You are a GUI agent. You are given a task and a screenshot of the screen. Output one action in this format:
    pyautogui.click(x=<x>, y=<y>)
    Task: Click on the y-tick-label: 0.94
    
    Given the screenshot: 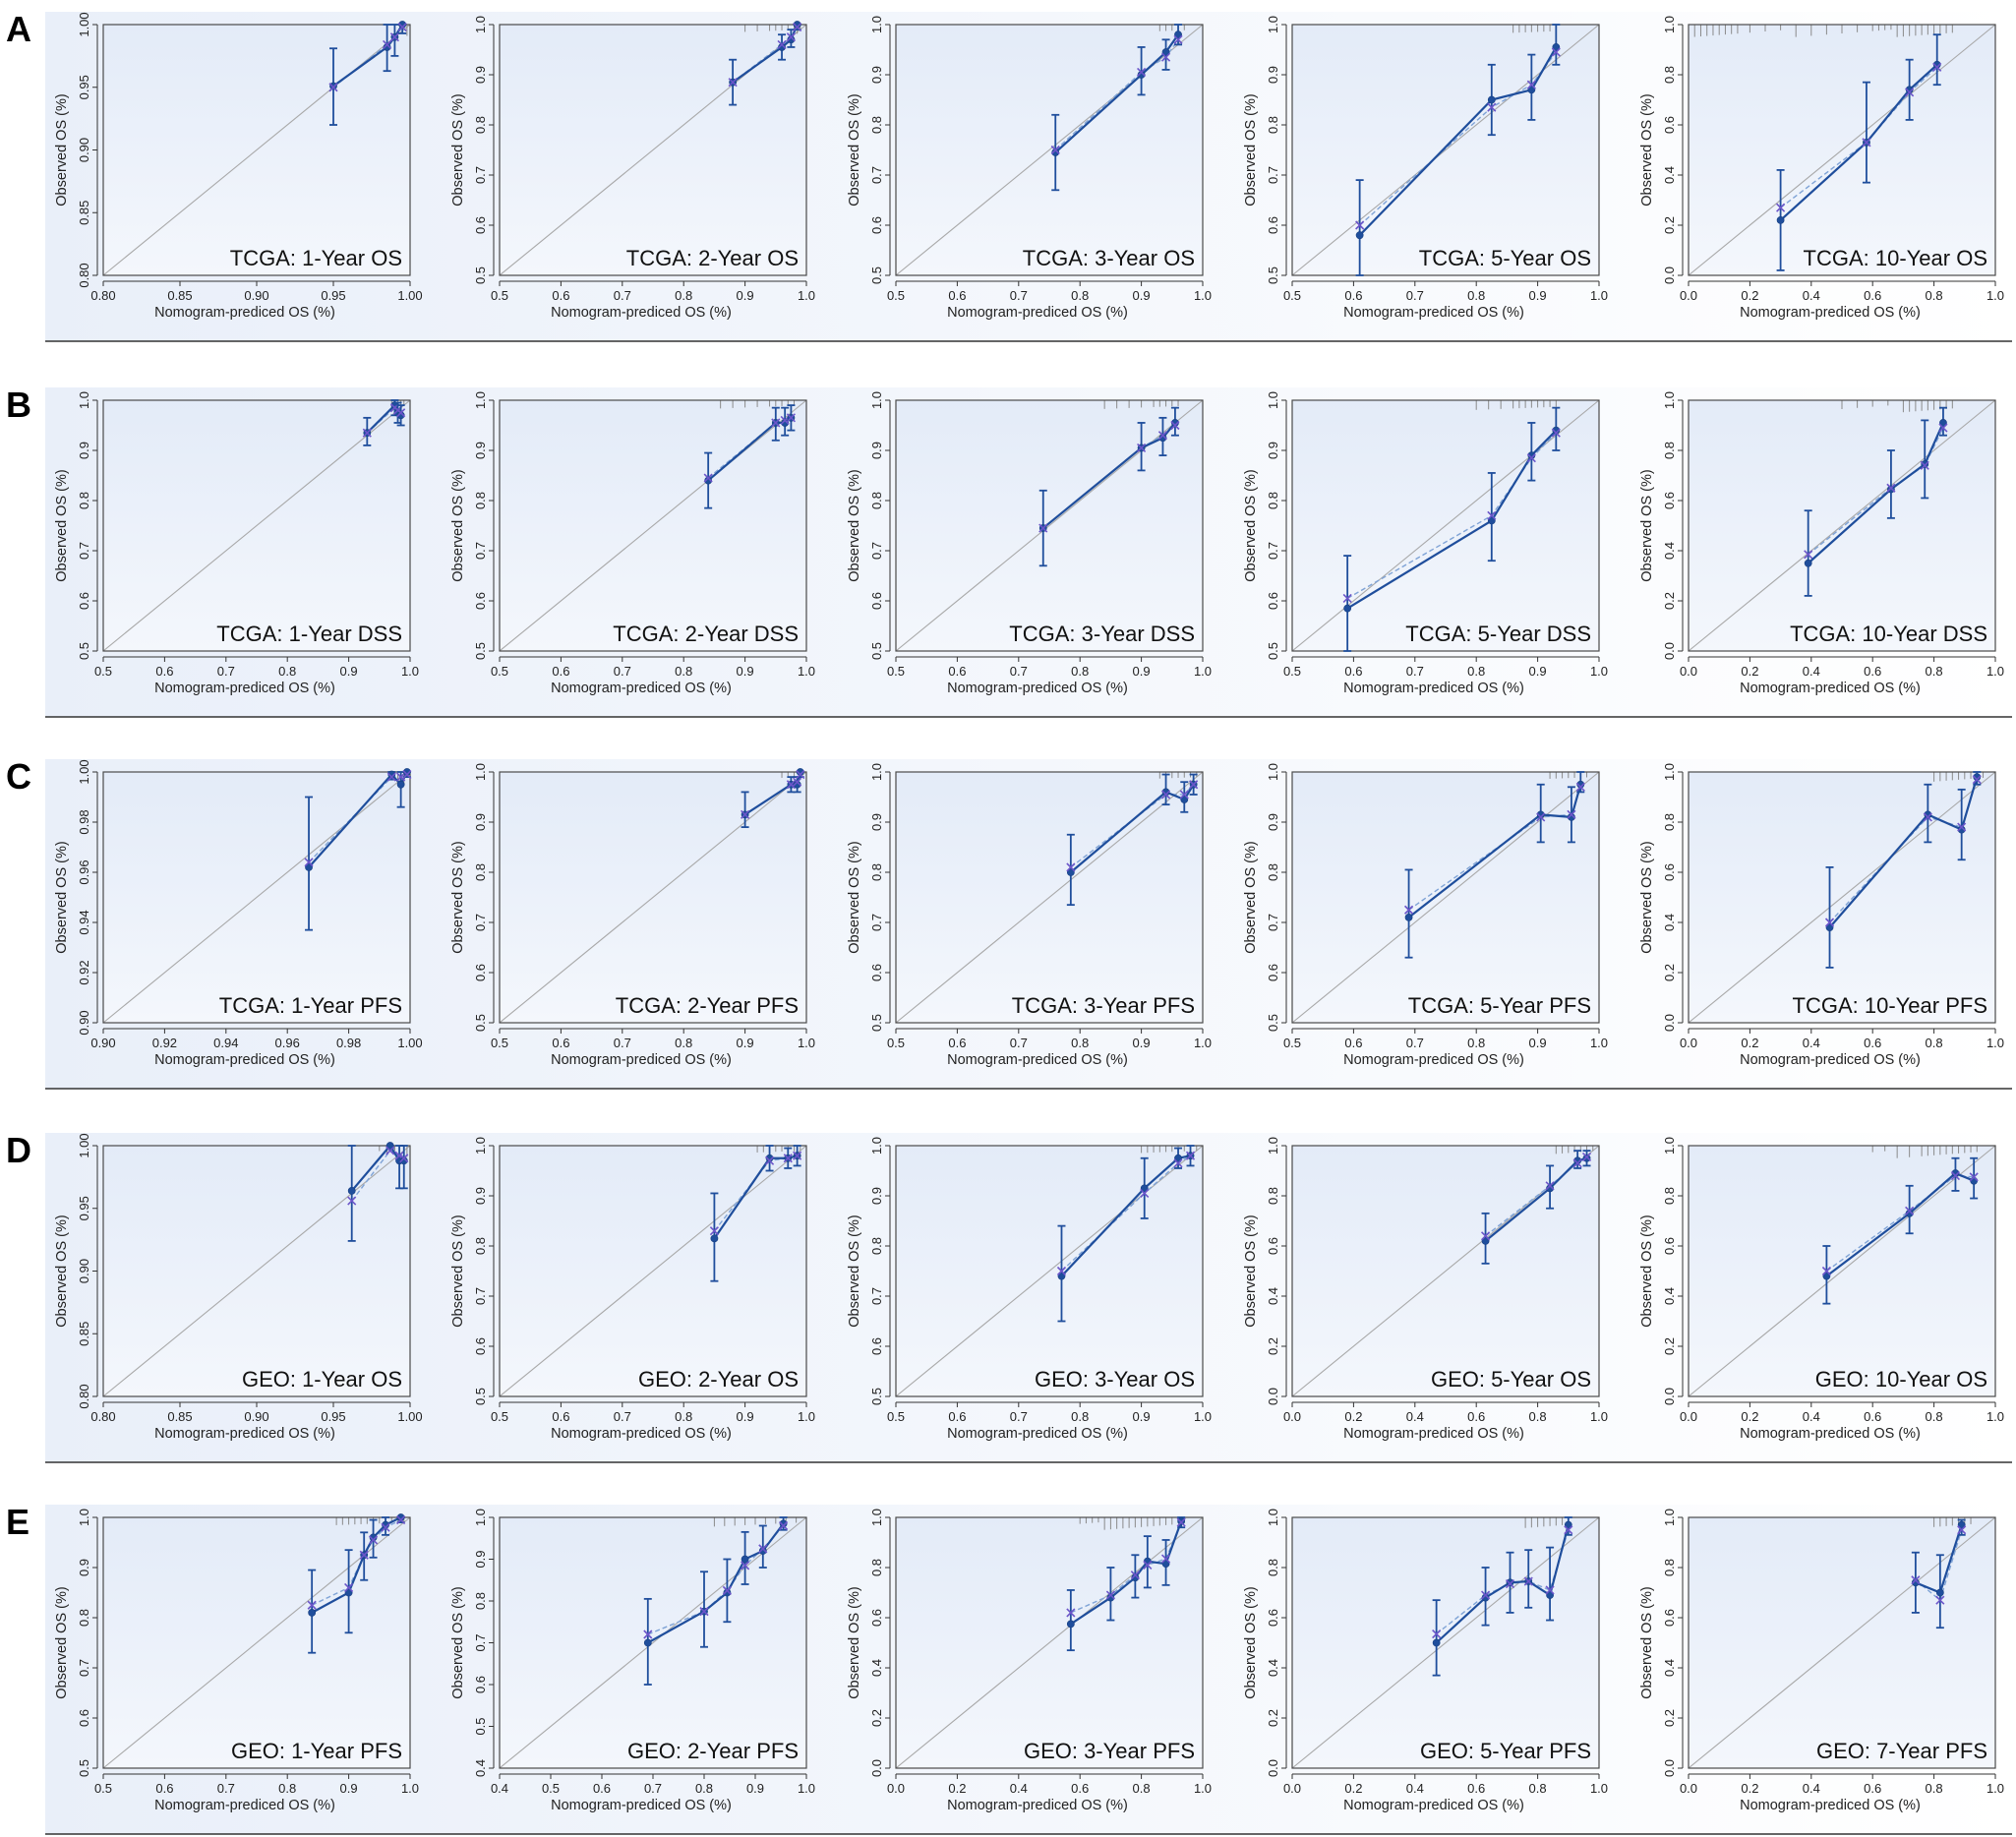 What is the action you would take?
    pyautogui.click(x=84, y=922)
    